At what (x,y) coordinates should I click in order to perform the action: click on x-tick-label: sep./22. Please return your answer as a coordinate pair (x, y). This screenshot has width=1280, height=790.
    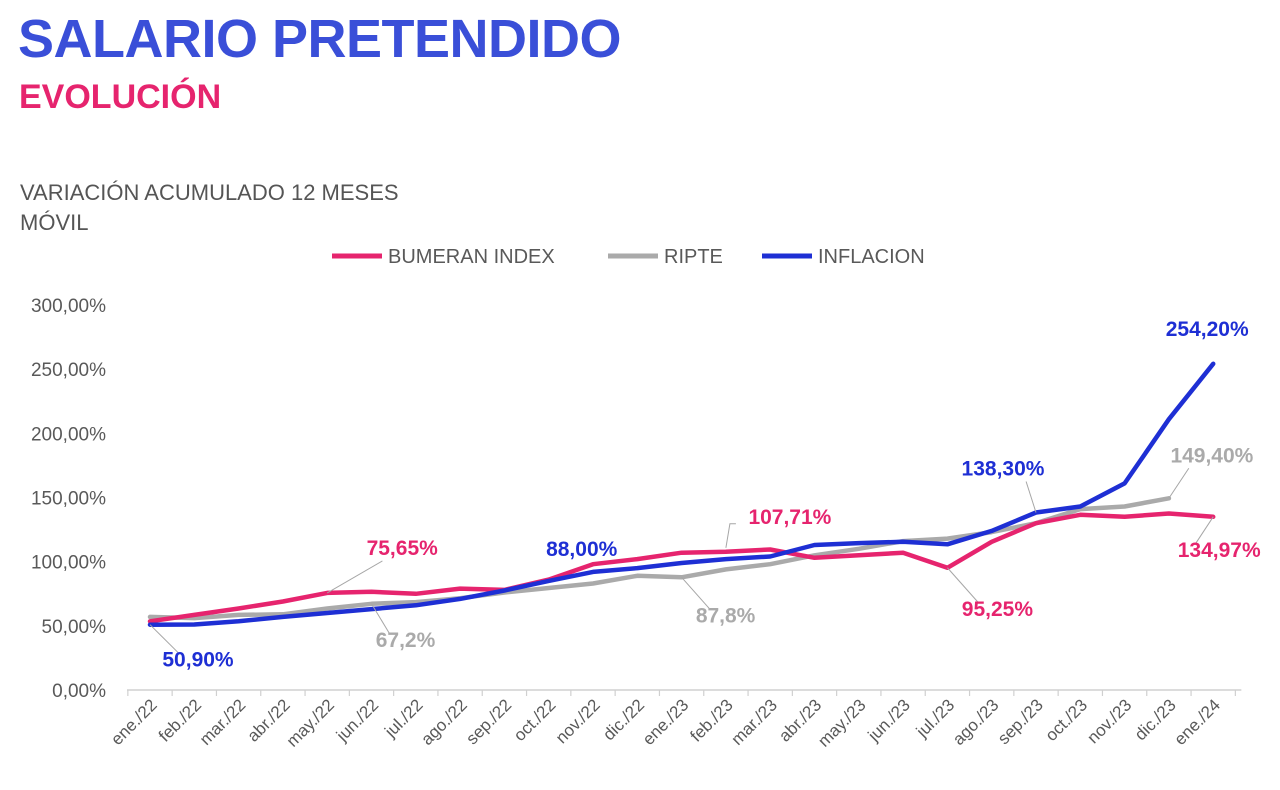
    Looking at the image, I should click on (488, 721).